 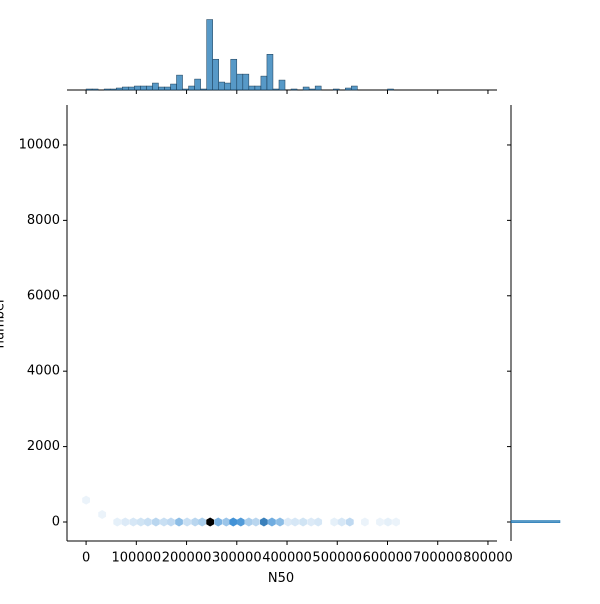 What do you see at coordinates (137, 558) in the screenshot?
I see `x-tick-label: 100000` at bounding box center [137, 558].